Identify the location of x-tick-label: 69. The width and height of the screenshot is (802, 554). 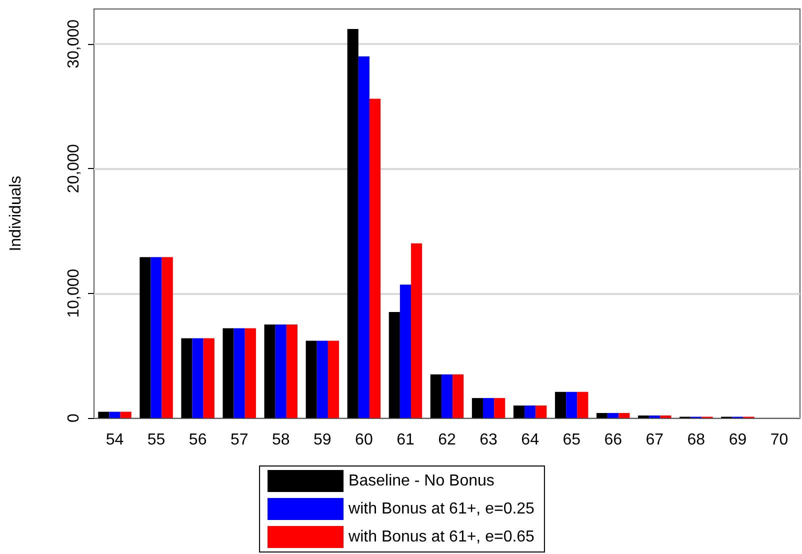
(737, 440).